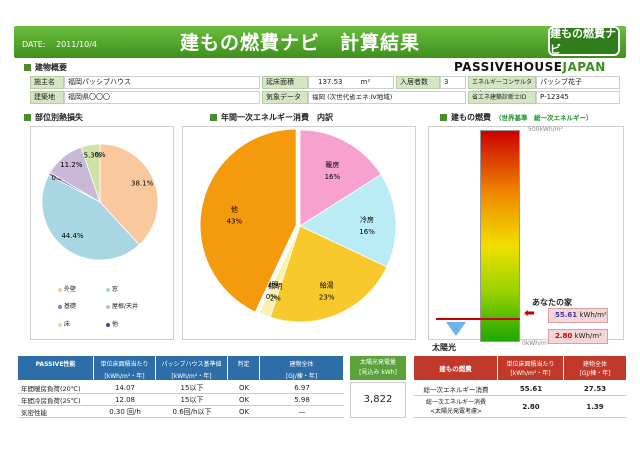 This screenshot has height=452, width=640. I want to click on energy-pie-chart: 暖房 16% 冷房 16% 給湯 23% 照明 2% 調理 0% 他 43%, so click(298, 225).